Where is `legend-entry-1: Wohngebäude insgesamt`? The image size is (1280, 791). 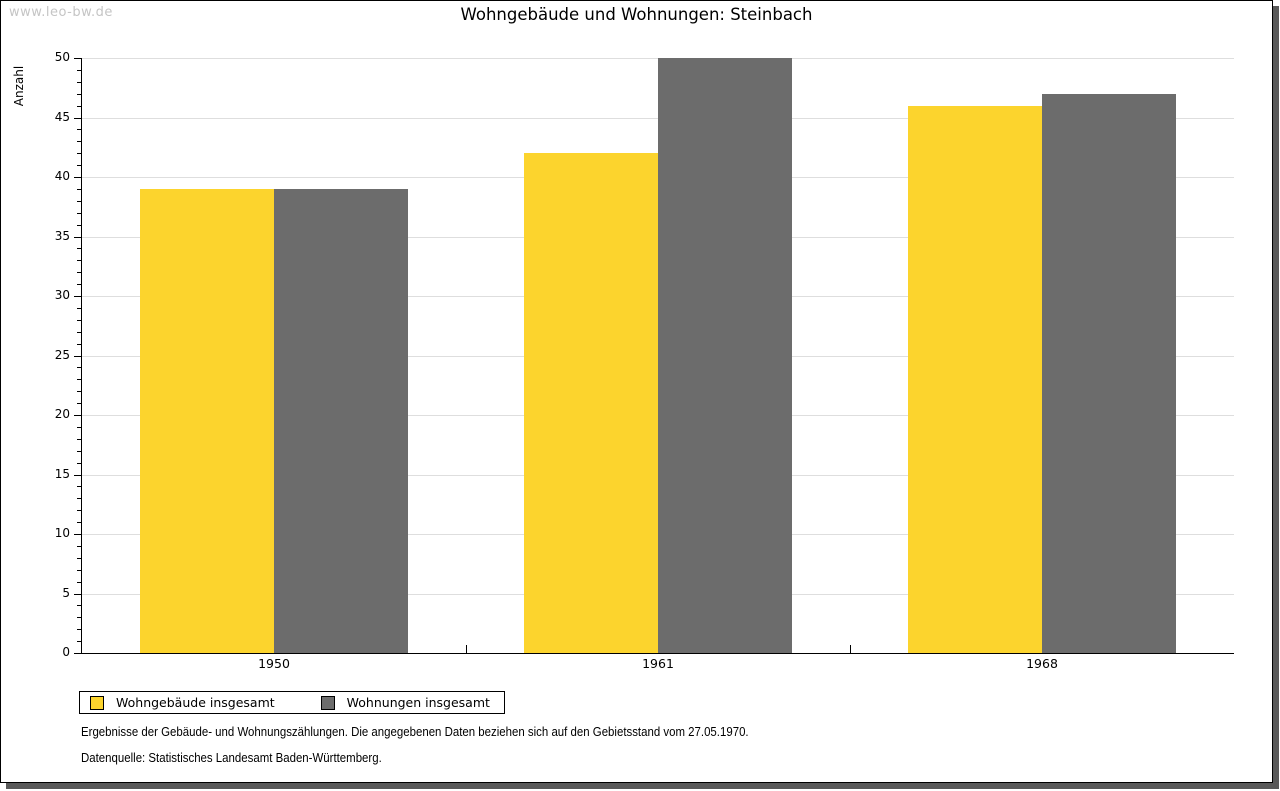
legend-entry-1: Wohngebäude insgesamt is located at coordinates (182, 702).